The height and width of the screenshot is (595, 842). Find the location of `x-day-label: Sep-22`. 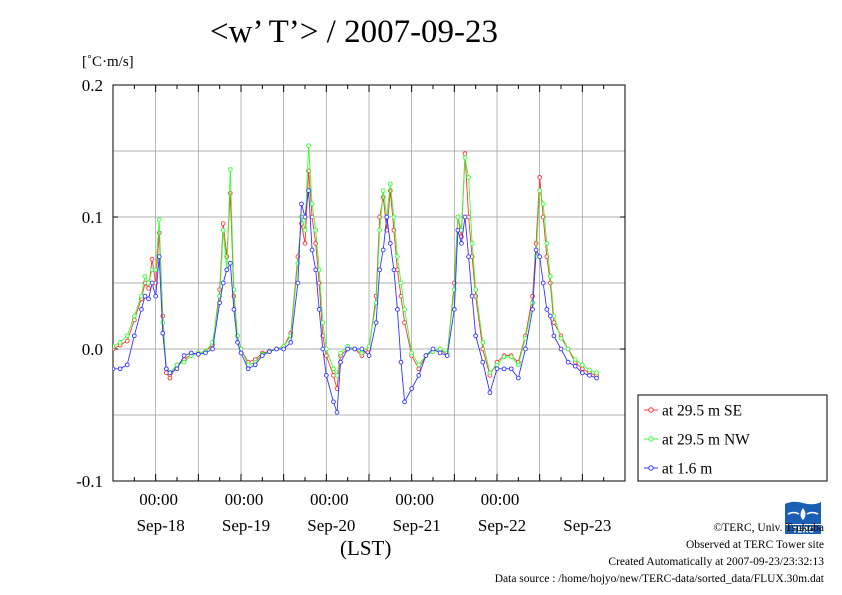

x-day-label: Sep-22 is located at coordinates (502, 525).